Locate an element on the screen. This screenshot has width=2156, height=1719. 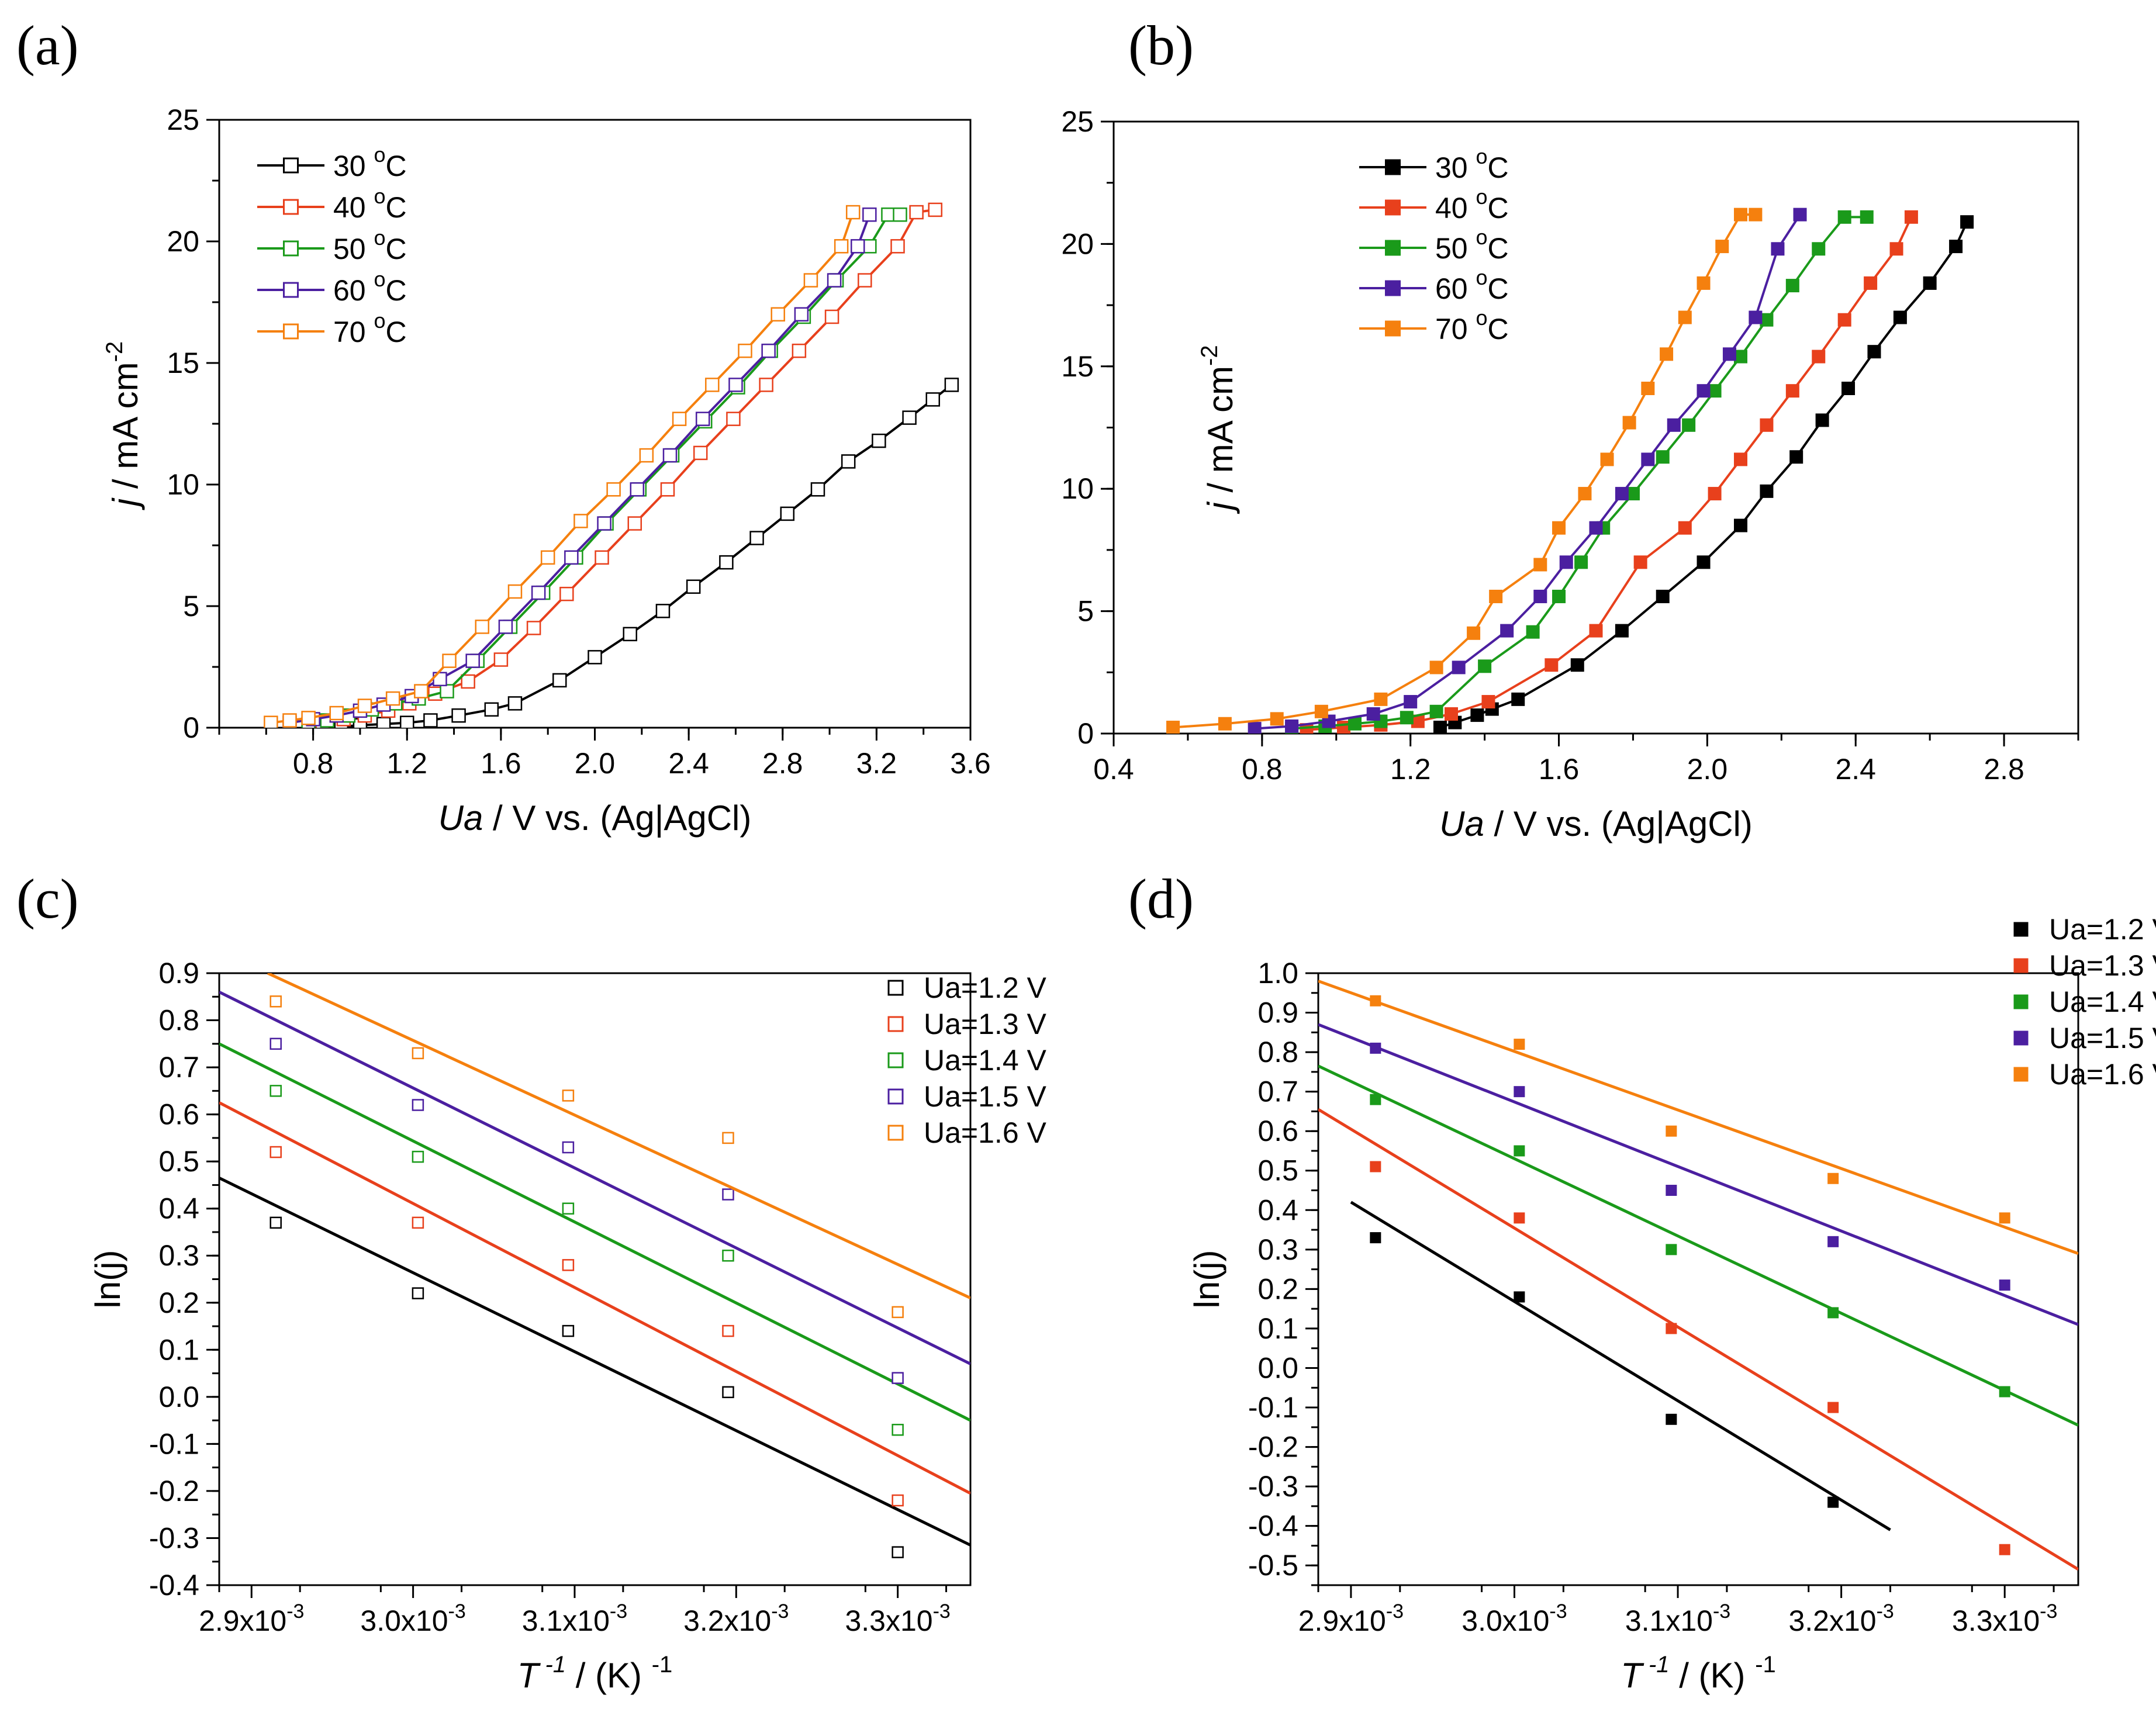
x-tick-label: 2.4 is located at coordinates (689, 764).